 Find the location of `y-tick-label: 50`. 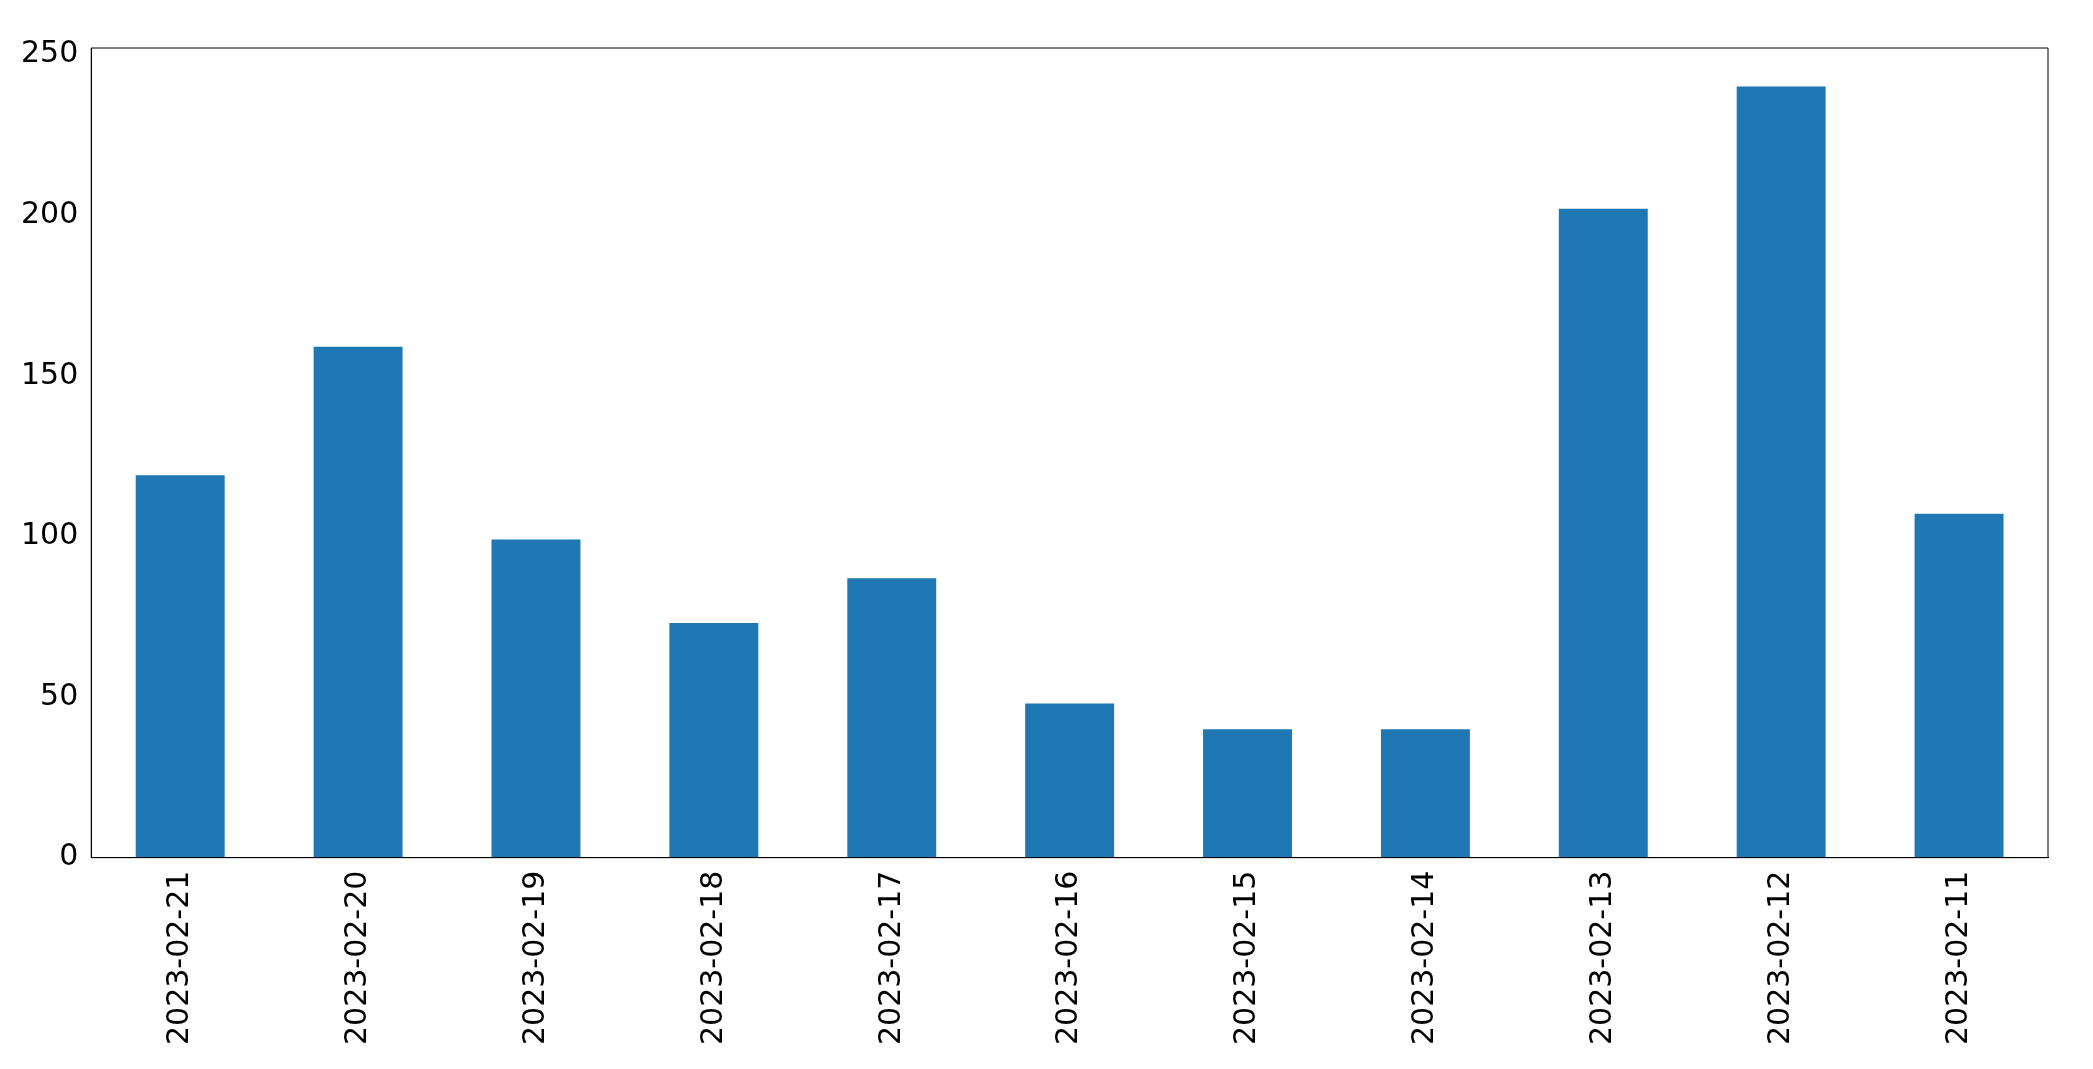

y-tick-label: 50 is located at coordinates (59, 694).